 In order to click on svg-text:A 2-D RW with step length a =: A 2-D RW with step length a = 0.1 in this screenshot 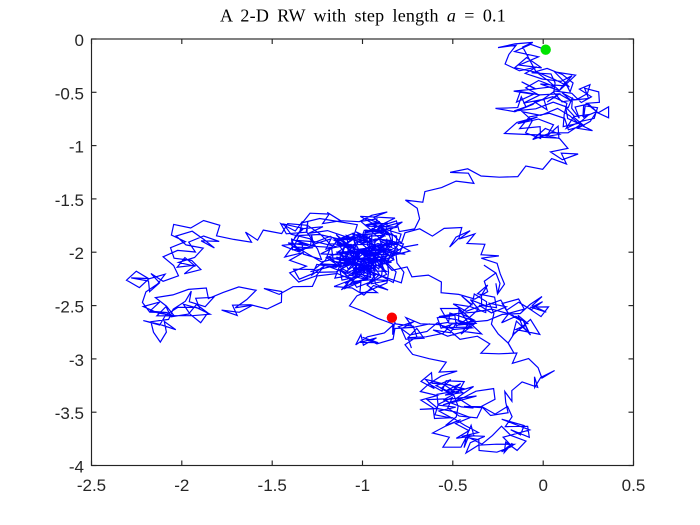, I will do `click(363, 16)`.